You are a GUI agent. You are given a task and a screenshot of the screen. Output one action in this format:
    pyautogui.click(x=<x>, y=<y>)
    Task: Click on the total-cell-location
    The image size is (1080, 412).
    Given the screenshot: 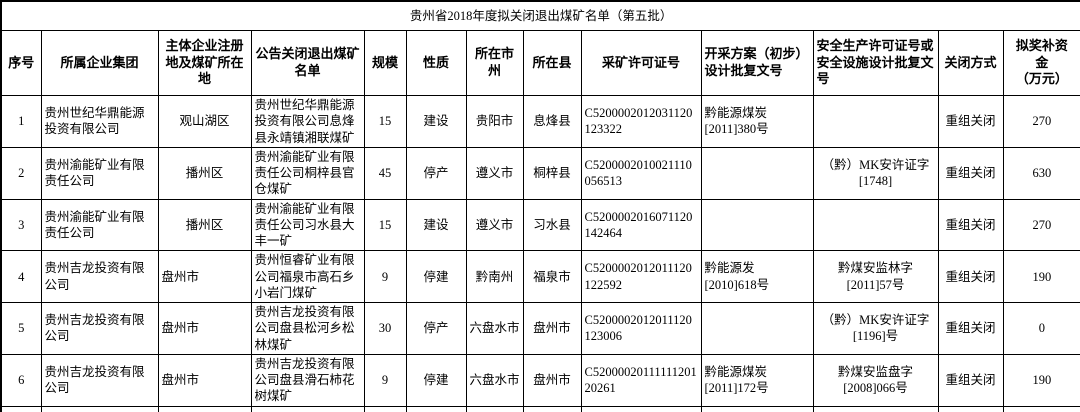 What is the action you would take?
    pyautogui.click(x=204, y=408)
    